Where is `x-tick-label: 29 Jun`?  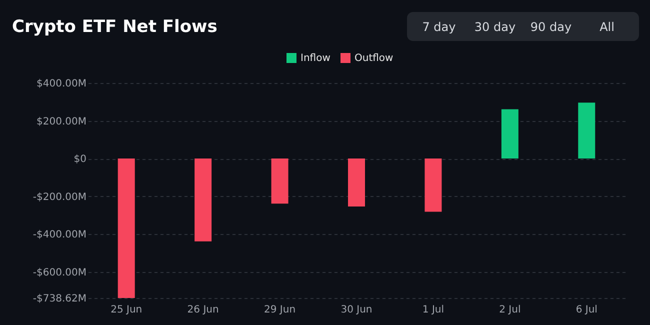
x-tick-label: 29 Jun is located at coordinates (280, 310).